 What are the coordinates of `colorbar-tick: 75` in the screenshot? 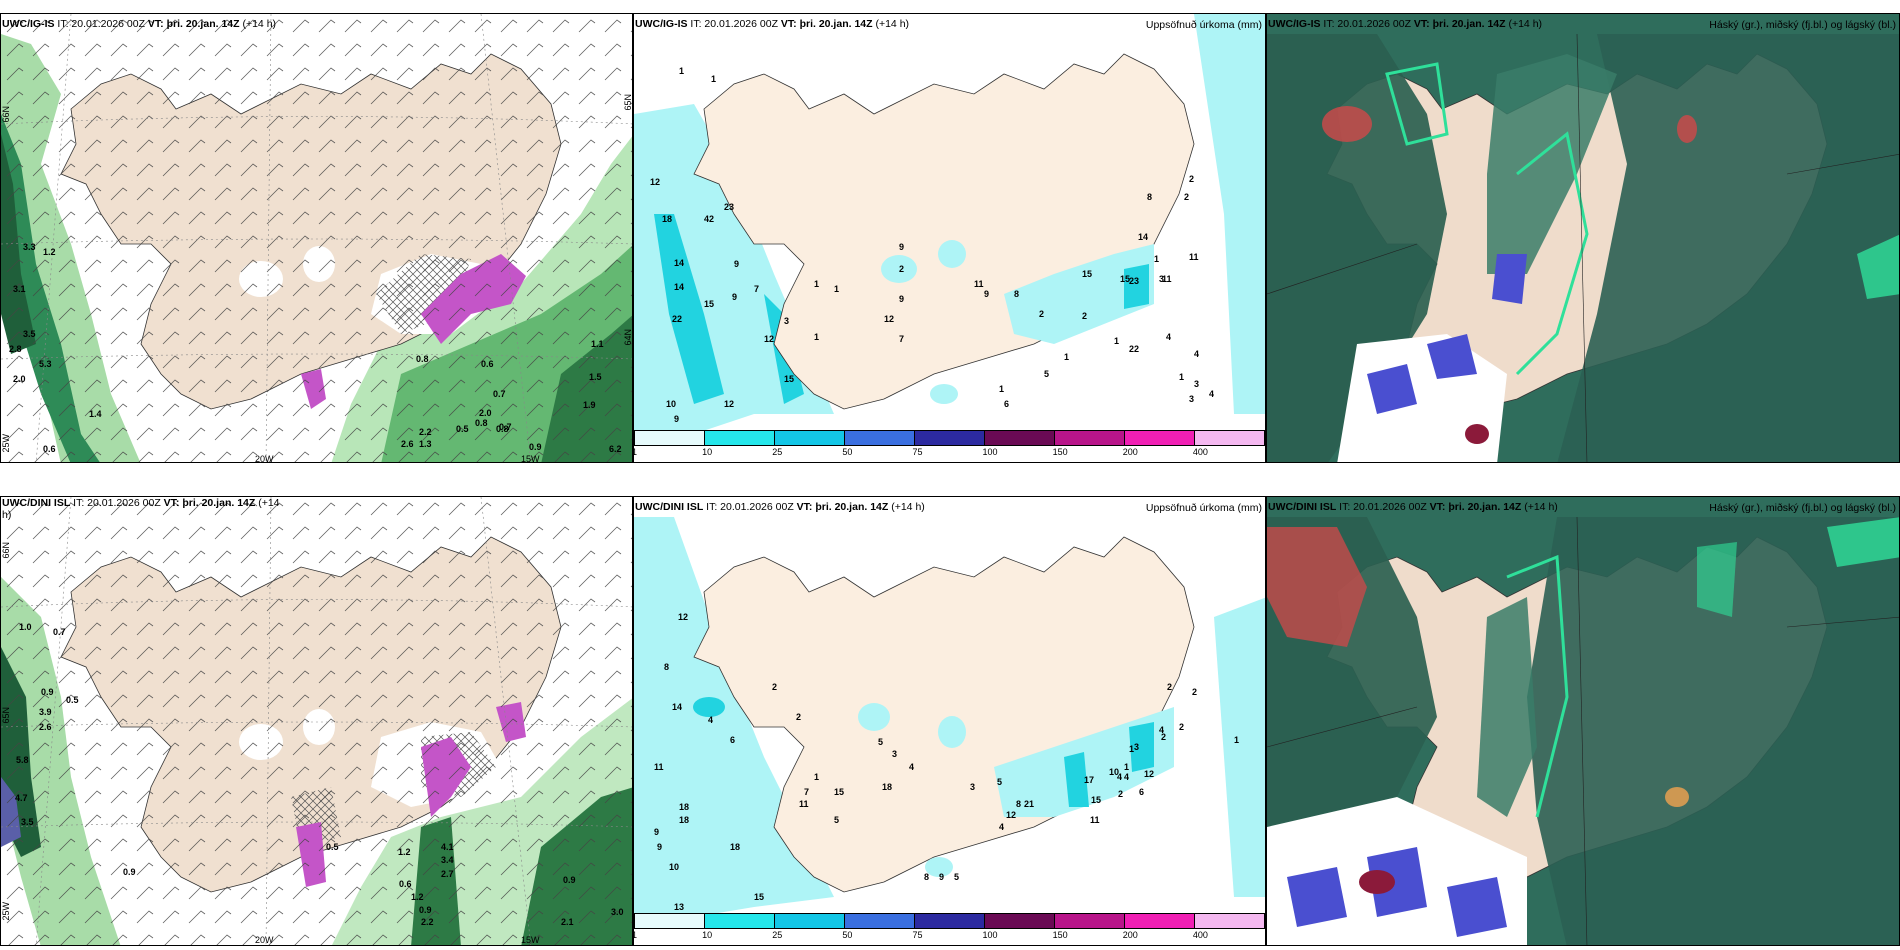 It's located at (917, 452).